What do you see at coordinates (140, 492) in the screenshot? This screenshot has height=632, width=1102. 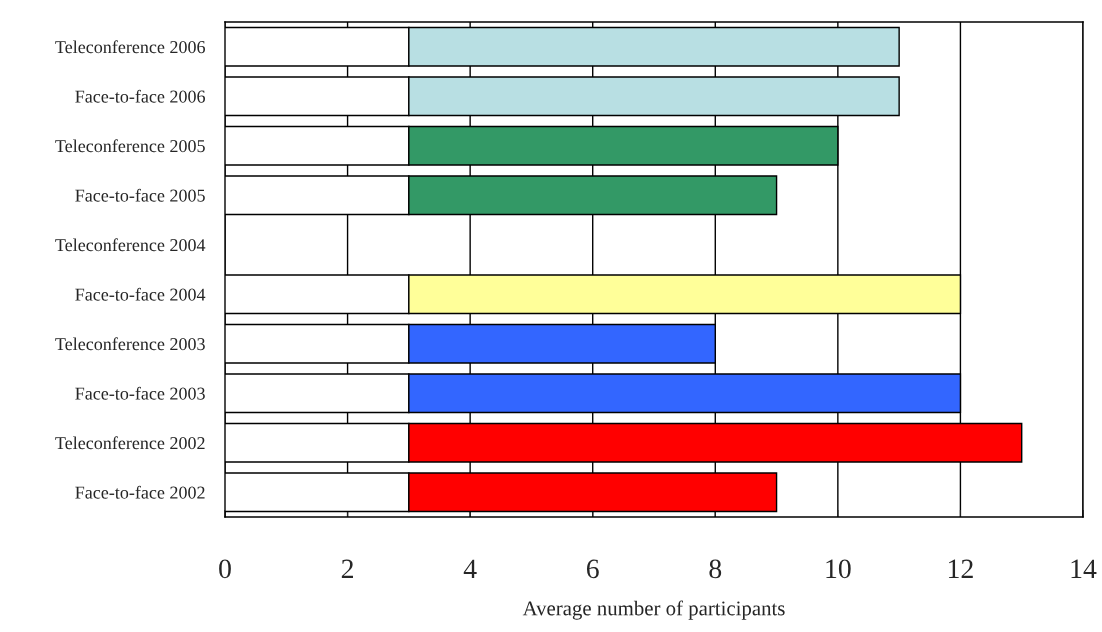 I see `y-tick-label: Face-to-face 2002` at bounding box center [140, 492].